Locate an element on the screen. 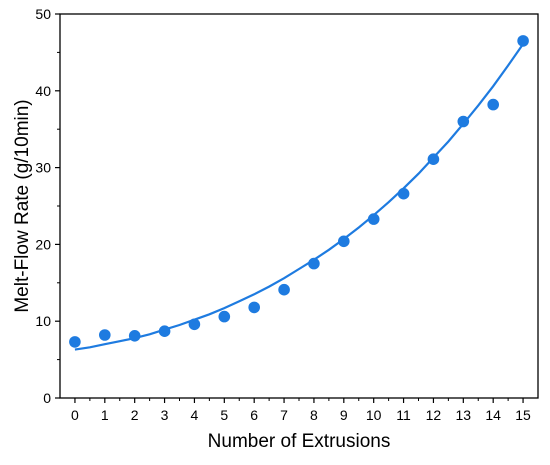 The height and width of the screenshot is (465, 550). y-tick-label: 10 is located at coordinates (43, 321).